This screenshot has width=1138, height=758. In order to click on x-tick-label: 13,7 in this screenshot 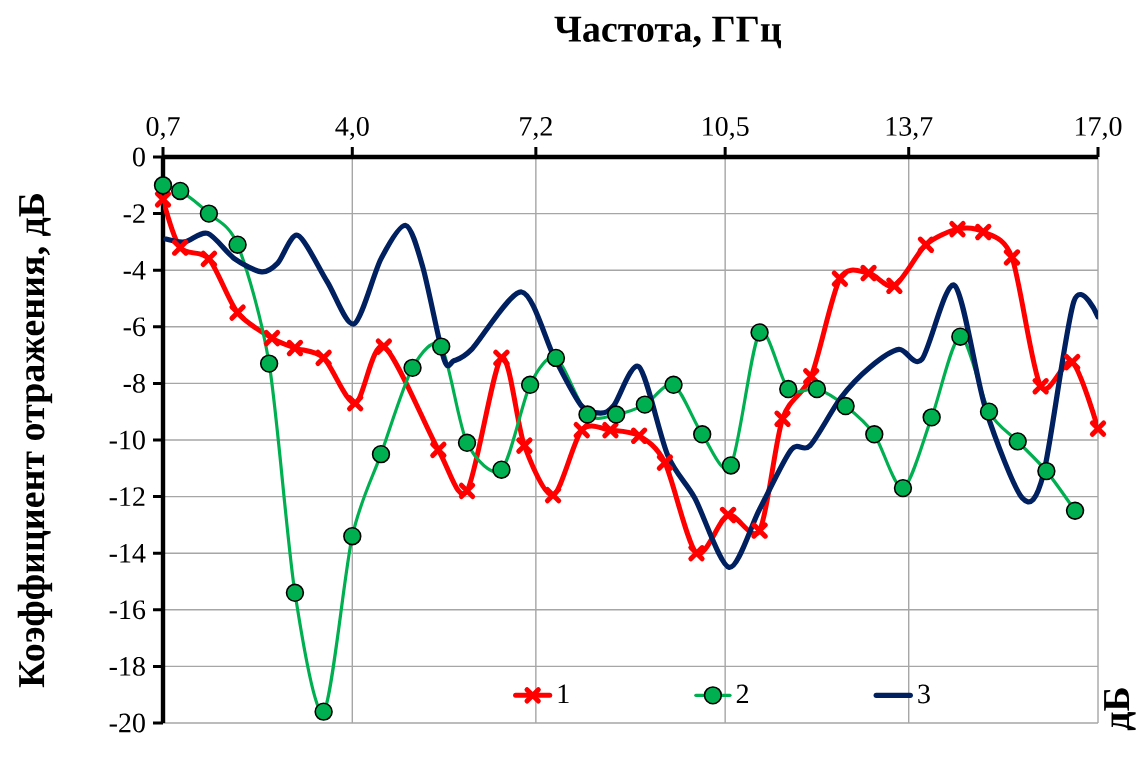, I will do `click(909, 128)`.